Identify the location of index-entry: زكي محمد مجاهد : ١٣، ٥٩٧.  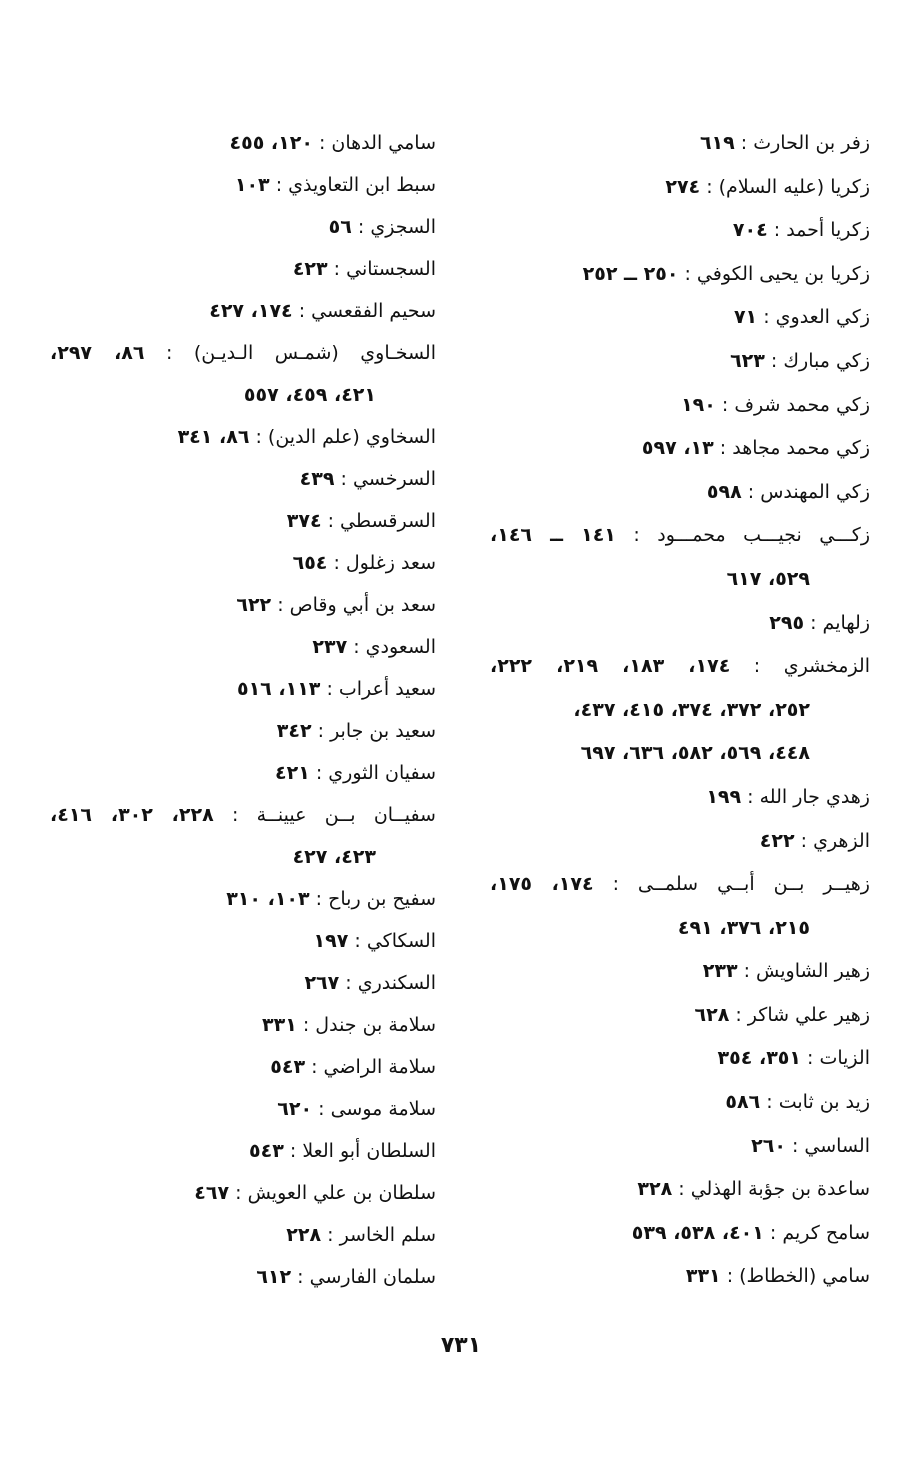
(680, 449).